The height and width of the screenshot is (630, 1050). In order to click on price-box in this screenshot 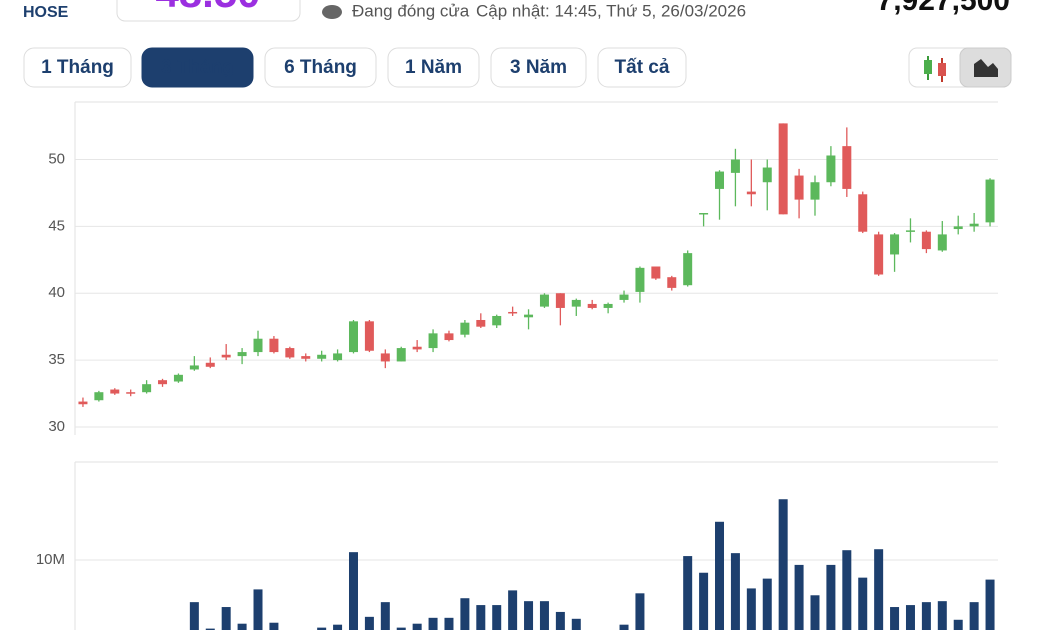, I will do `click(208, 11)`.